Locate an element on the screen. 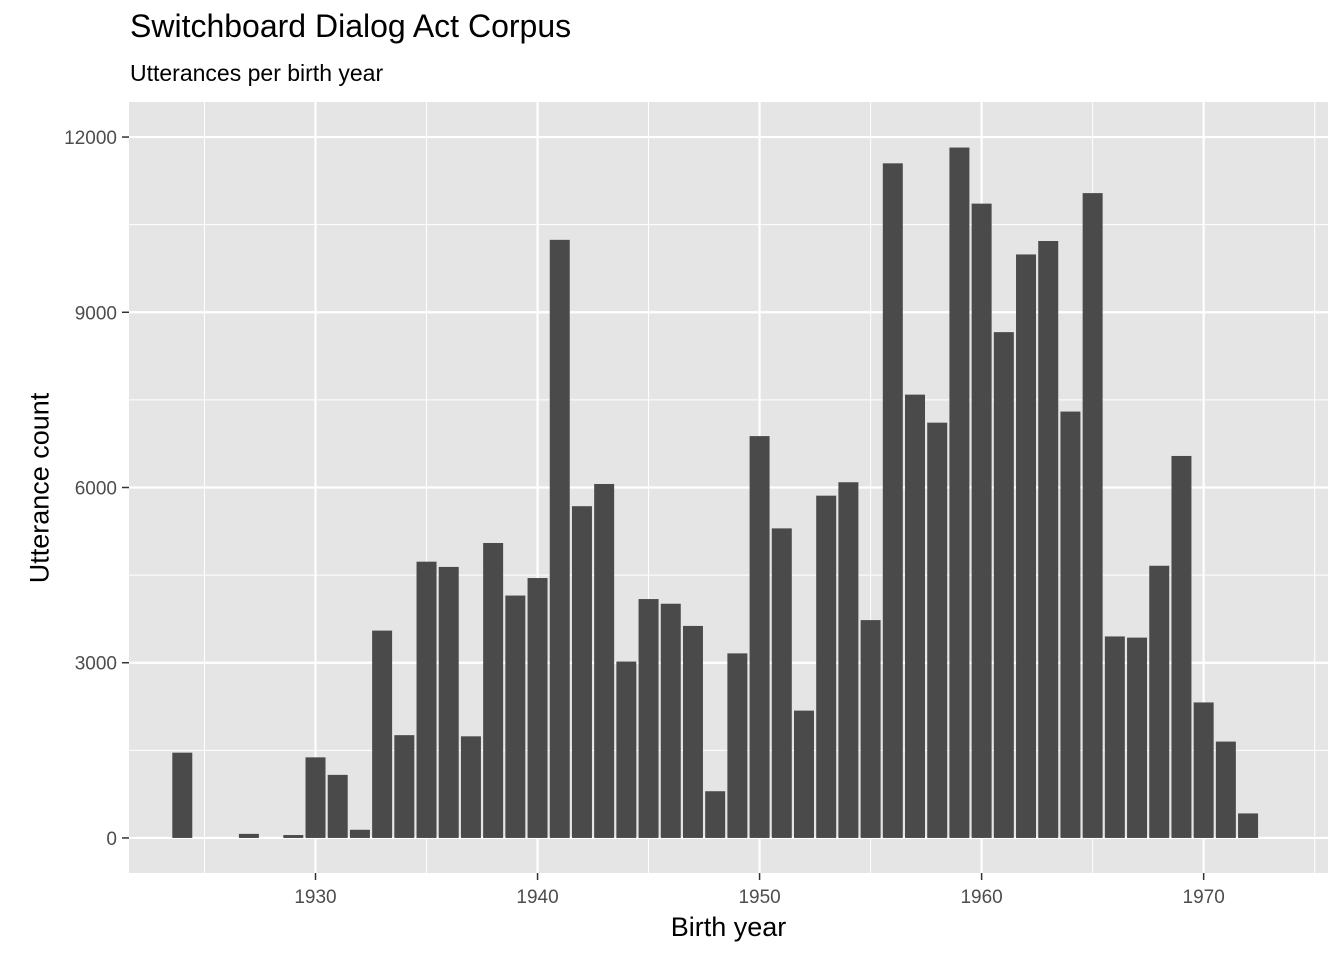 The width and height of the screenshot is (1344, 960). y-tick-label: 3000 is located at coordinates (96, 664).